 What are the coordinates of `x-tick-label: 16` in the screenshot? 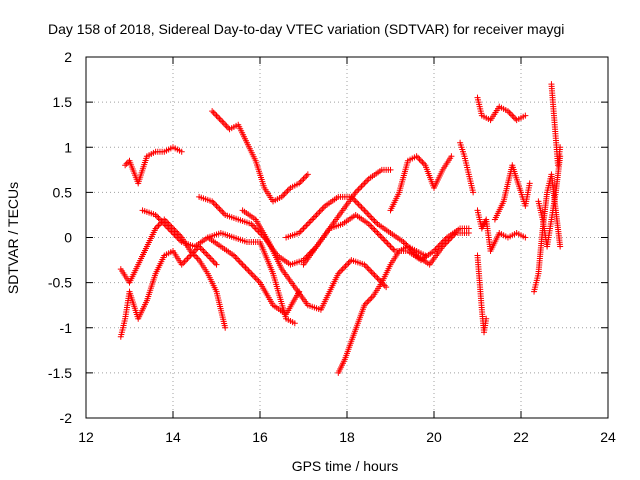 It's located at (260, 437).